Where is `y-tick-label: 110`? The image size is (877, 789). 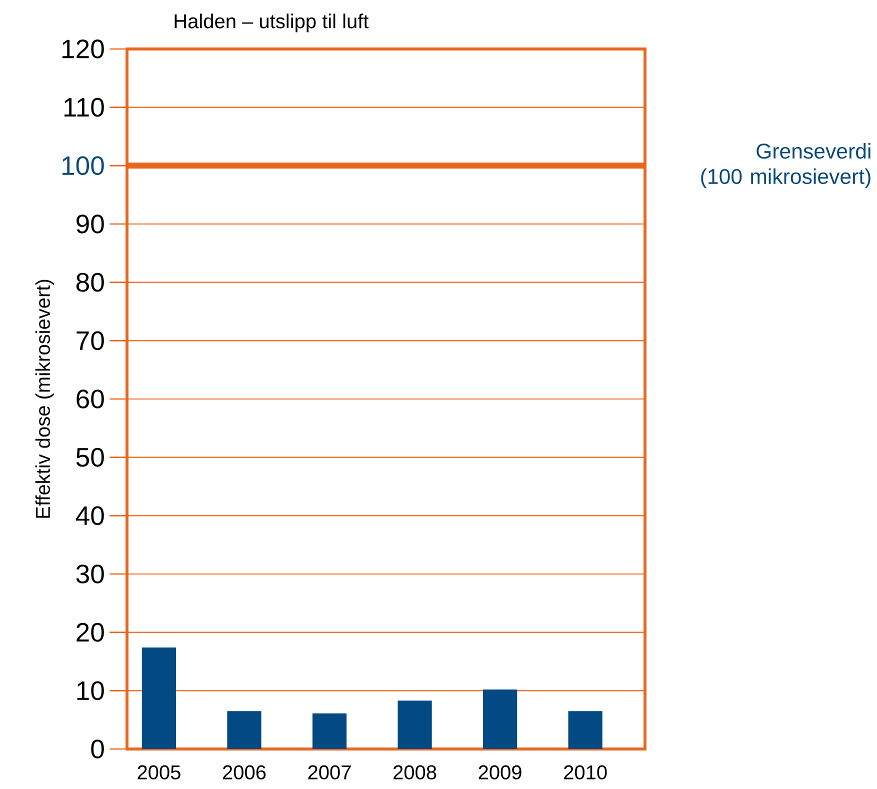
y-tick-label: 110 is located at coordinates (84, 107).